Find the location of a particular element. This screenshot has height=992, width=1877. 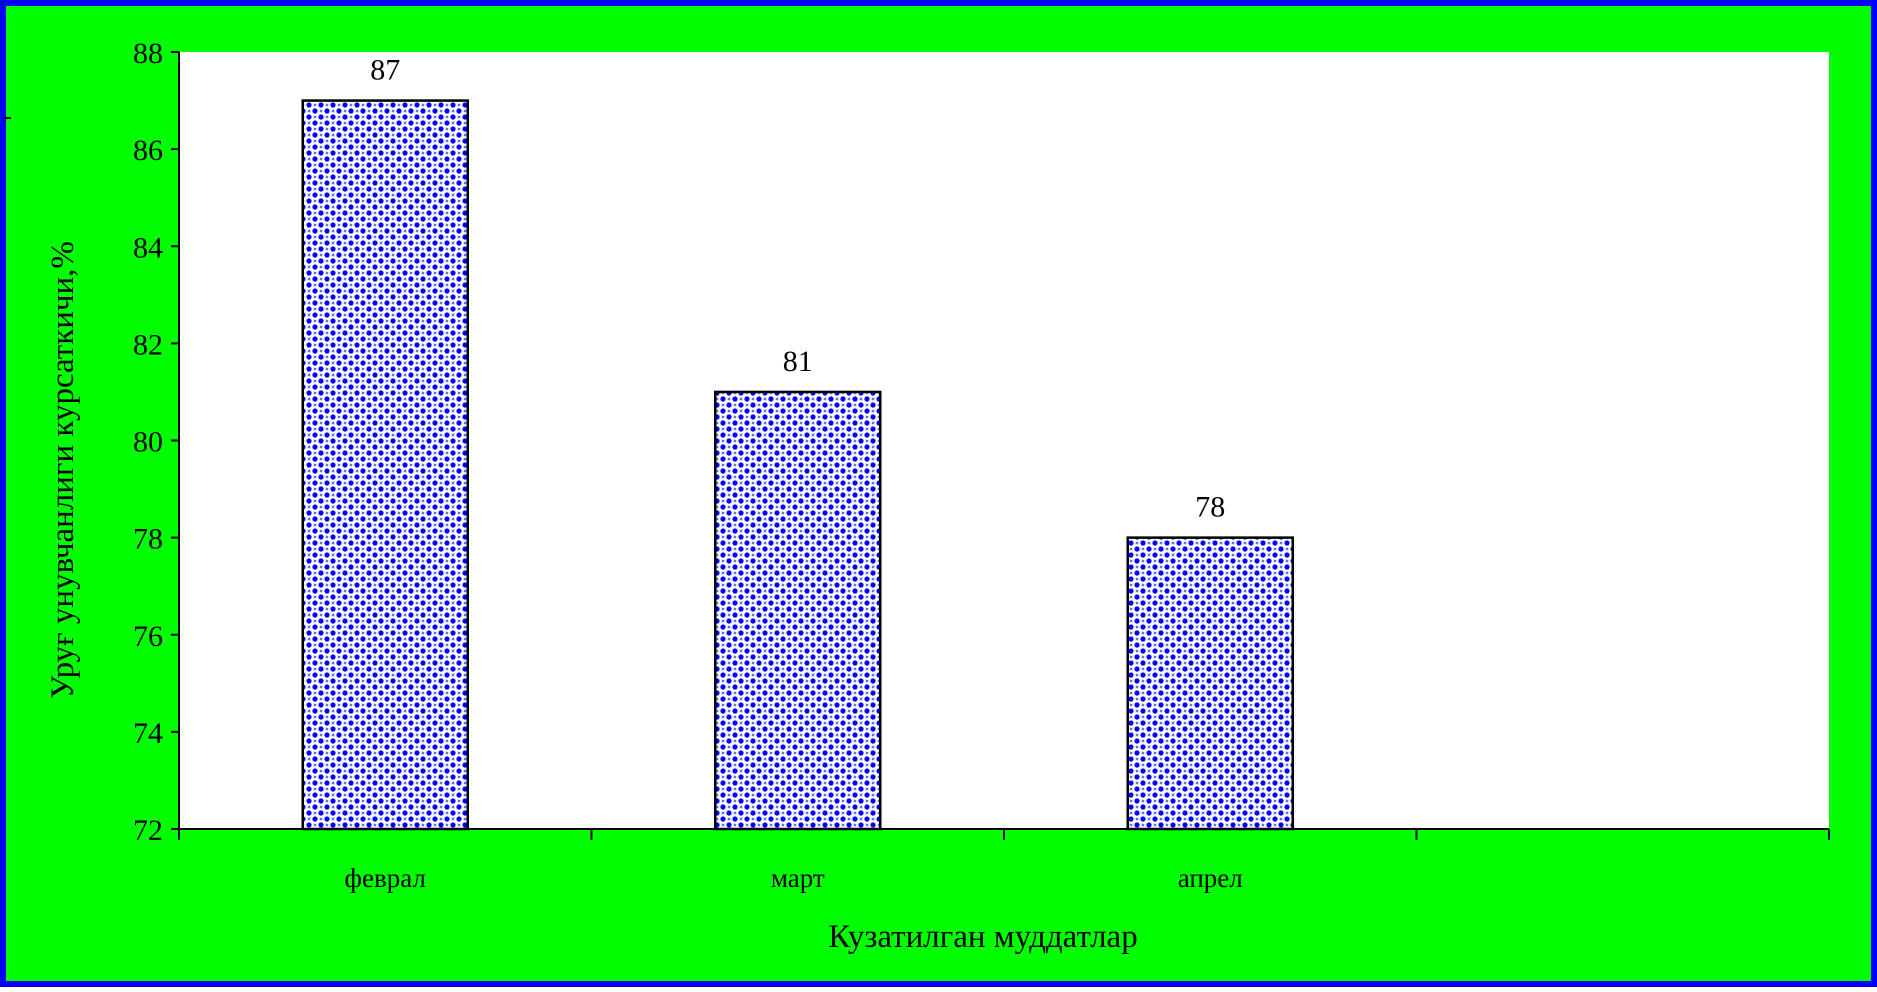

x-tick-label: март is located at coordinates (798, 878).